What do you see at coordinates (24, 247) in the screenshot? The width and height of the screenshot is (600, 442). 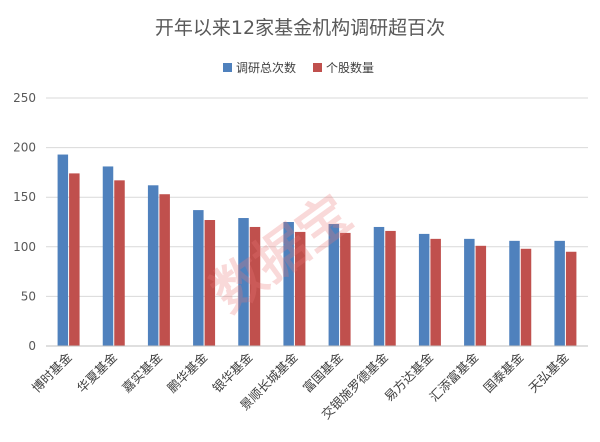 I see `y-tick-label: 100` at bounding box center [24, 247].